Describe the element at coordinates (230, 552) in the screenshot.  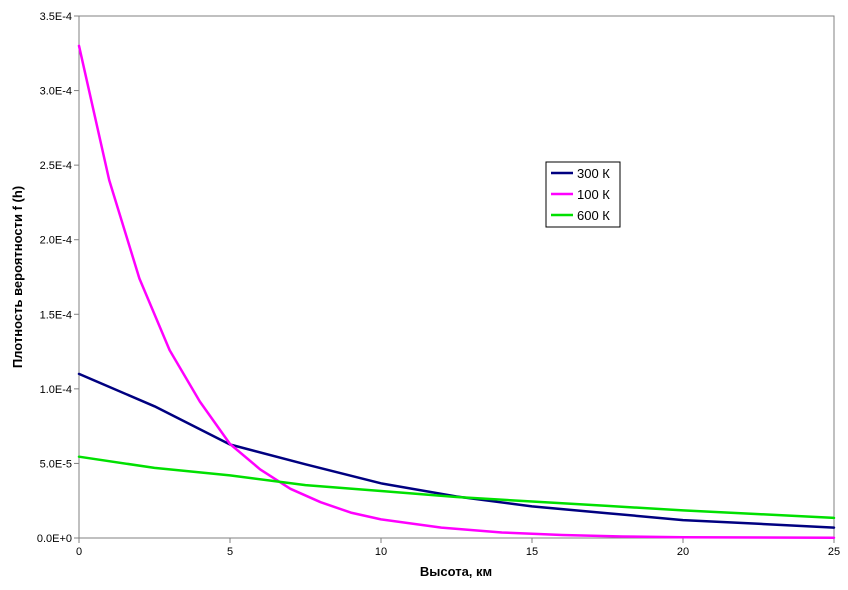
I see `x-tick-label: 5` at that location.